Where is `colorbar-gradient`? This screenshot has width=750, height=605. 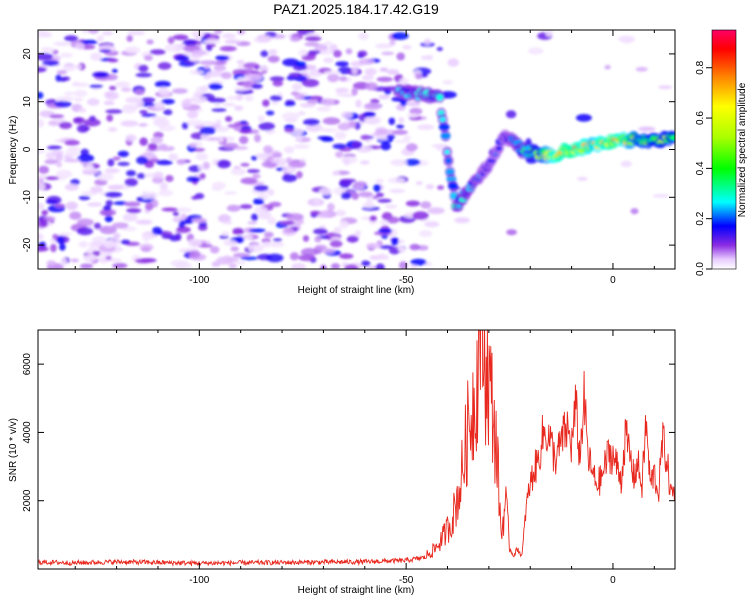 colorbar-gradient is located at coordinates (724, 149).